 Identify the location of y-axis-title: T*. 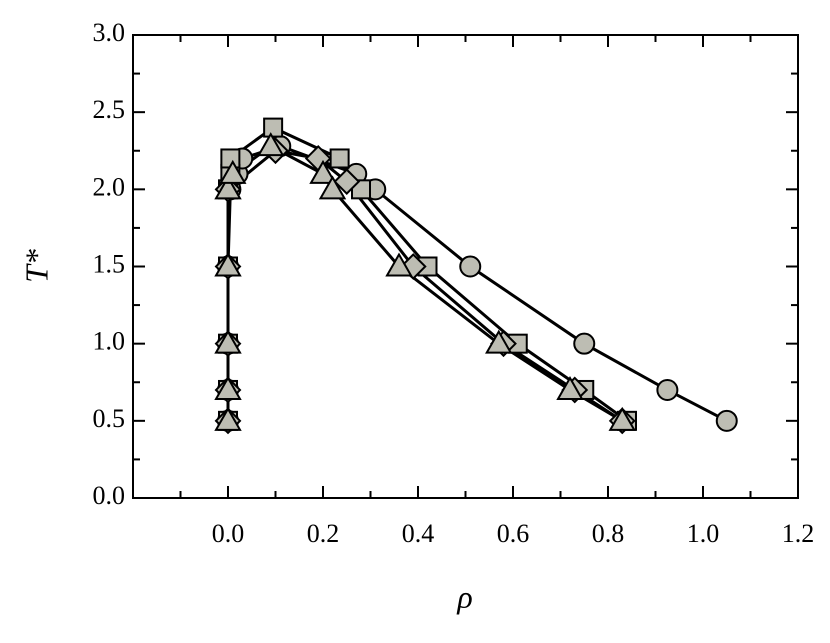
(36, 266).